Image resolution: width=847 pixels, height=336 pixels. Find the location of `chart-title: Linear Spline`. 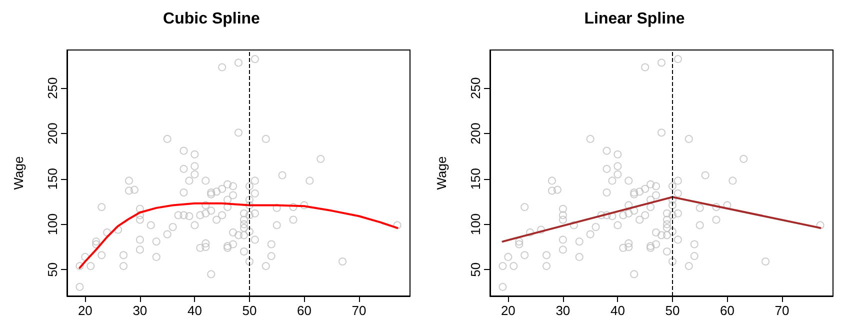

chart-title: Linear Spline is located at coordinates (634, 19).